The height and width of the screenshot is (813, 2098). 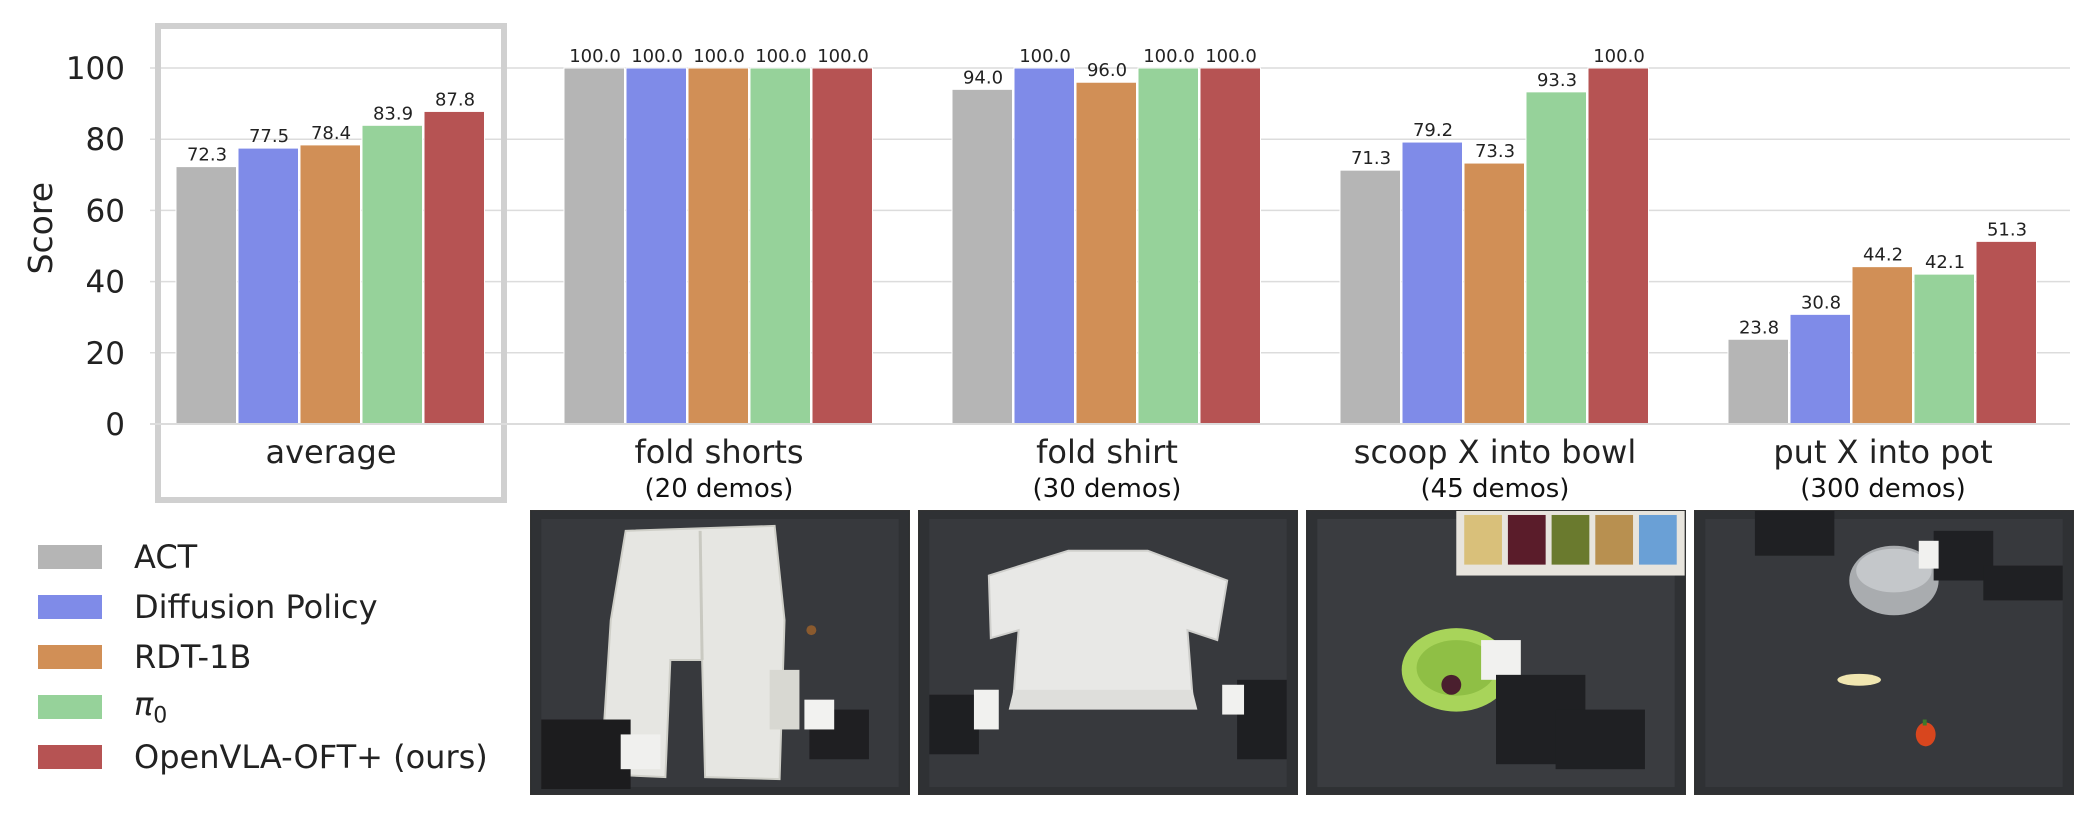 What do you see at coordinates (455, 99) in the screenshot?
I see `bar-value-label: 87.8` at bounding box center [455, 99].